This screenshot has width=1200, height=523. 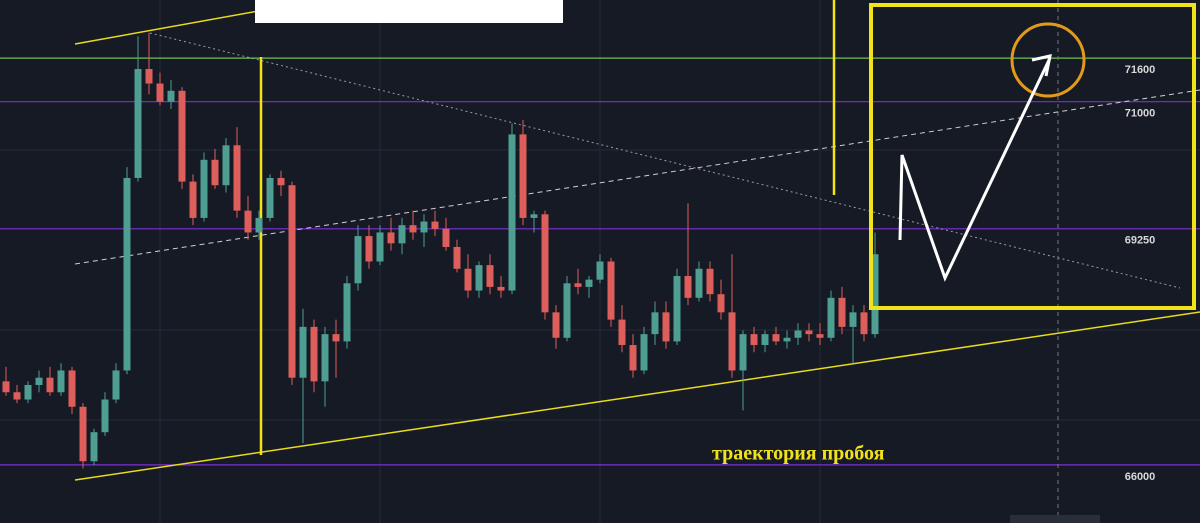 I want to click on y-tick-label: 71600, so click(x=1140, y=70).